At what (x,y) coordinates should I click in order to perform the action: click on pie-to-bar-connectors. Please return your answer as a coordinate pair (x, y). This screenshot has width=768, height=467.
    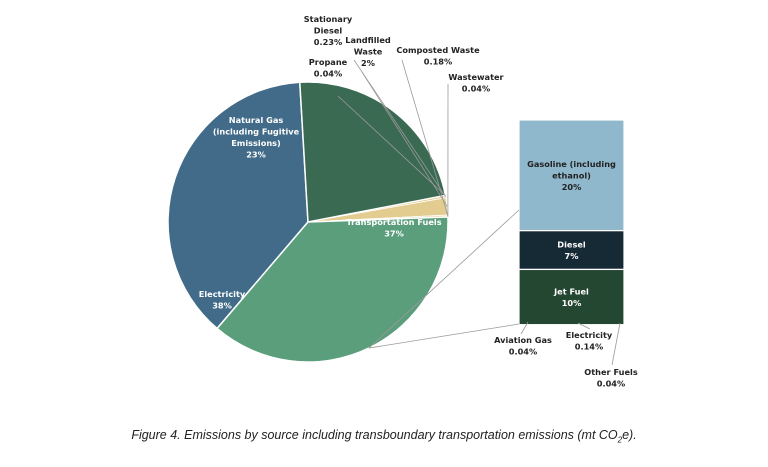
    Looking at the image, I should click on (444, 279).